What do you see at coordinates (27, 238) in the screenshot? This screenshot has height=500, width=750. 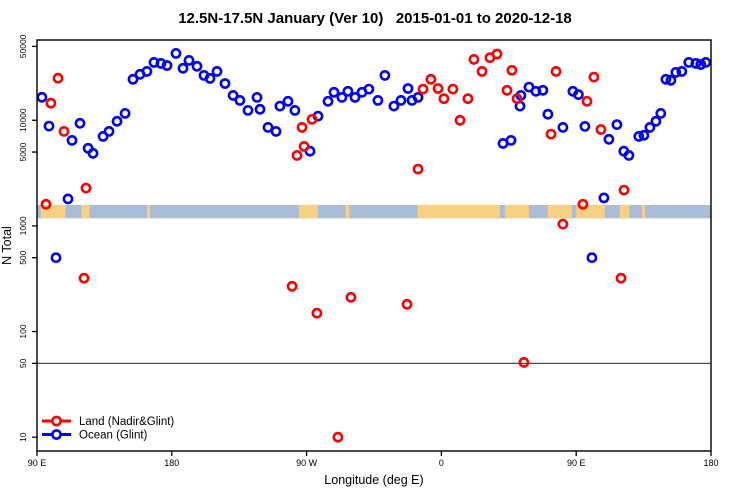 I see `y-axis: 10 50 100 500 1000 5000 10000 50000` at bounding box center [27, 238].